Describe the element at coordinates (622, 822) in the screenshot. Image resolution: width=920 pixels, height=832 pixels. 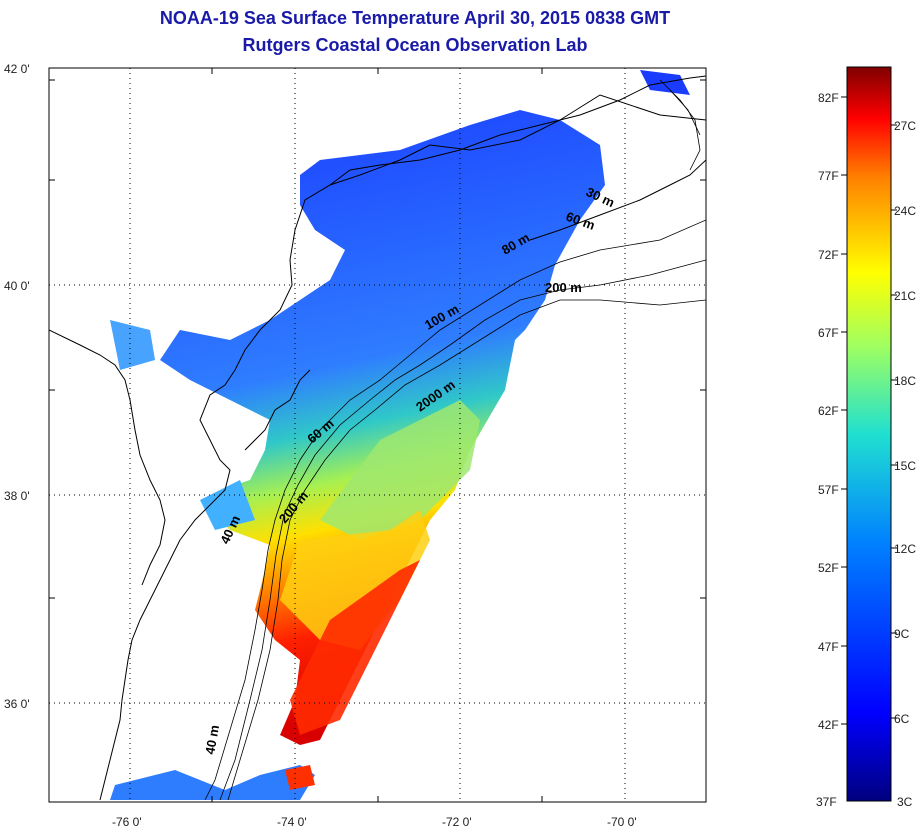
I see `lon-label: -70 0'` at that location.